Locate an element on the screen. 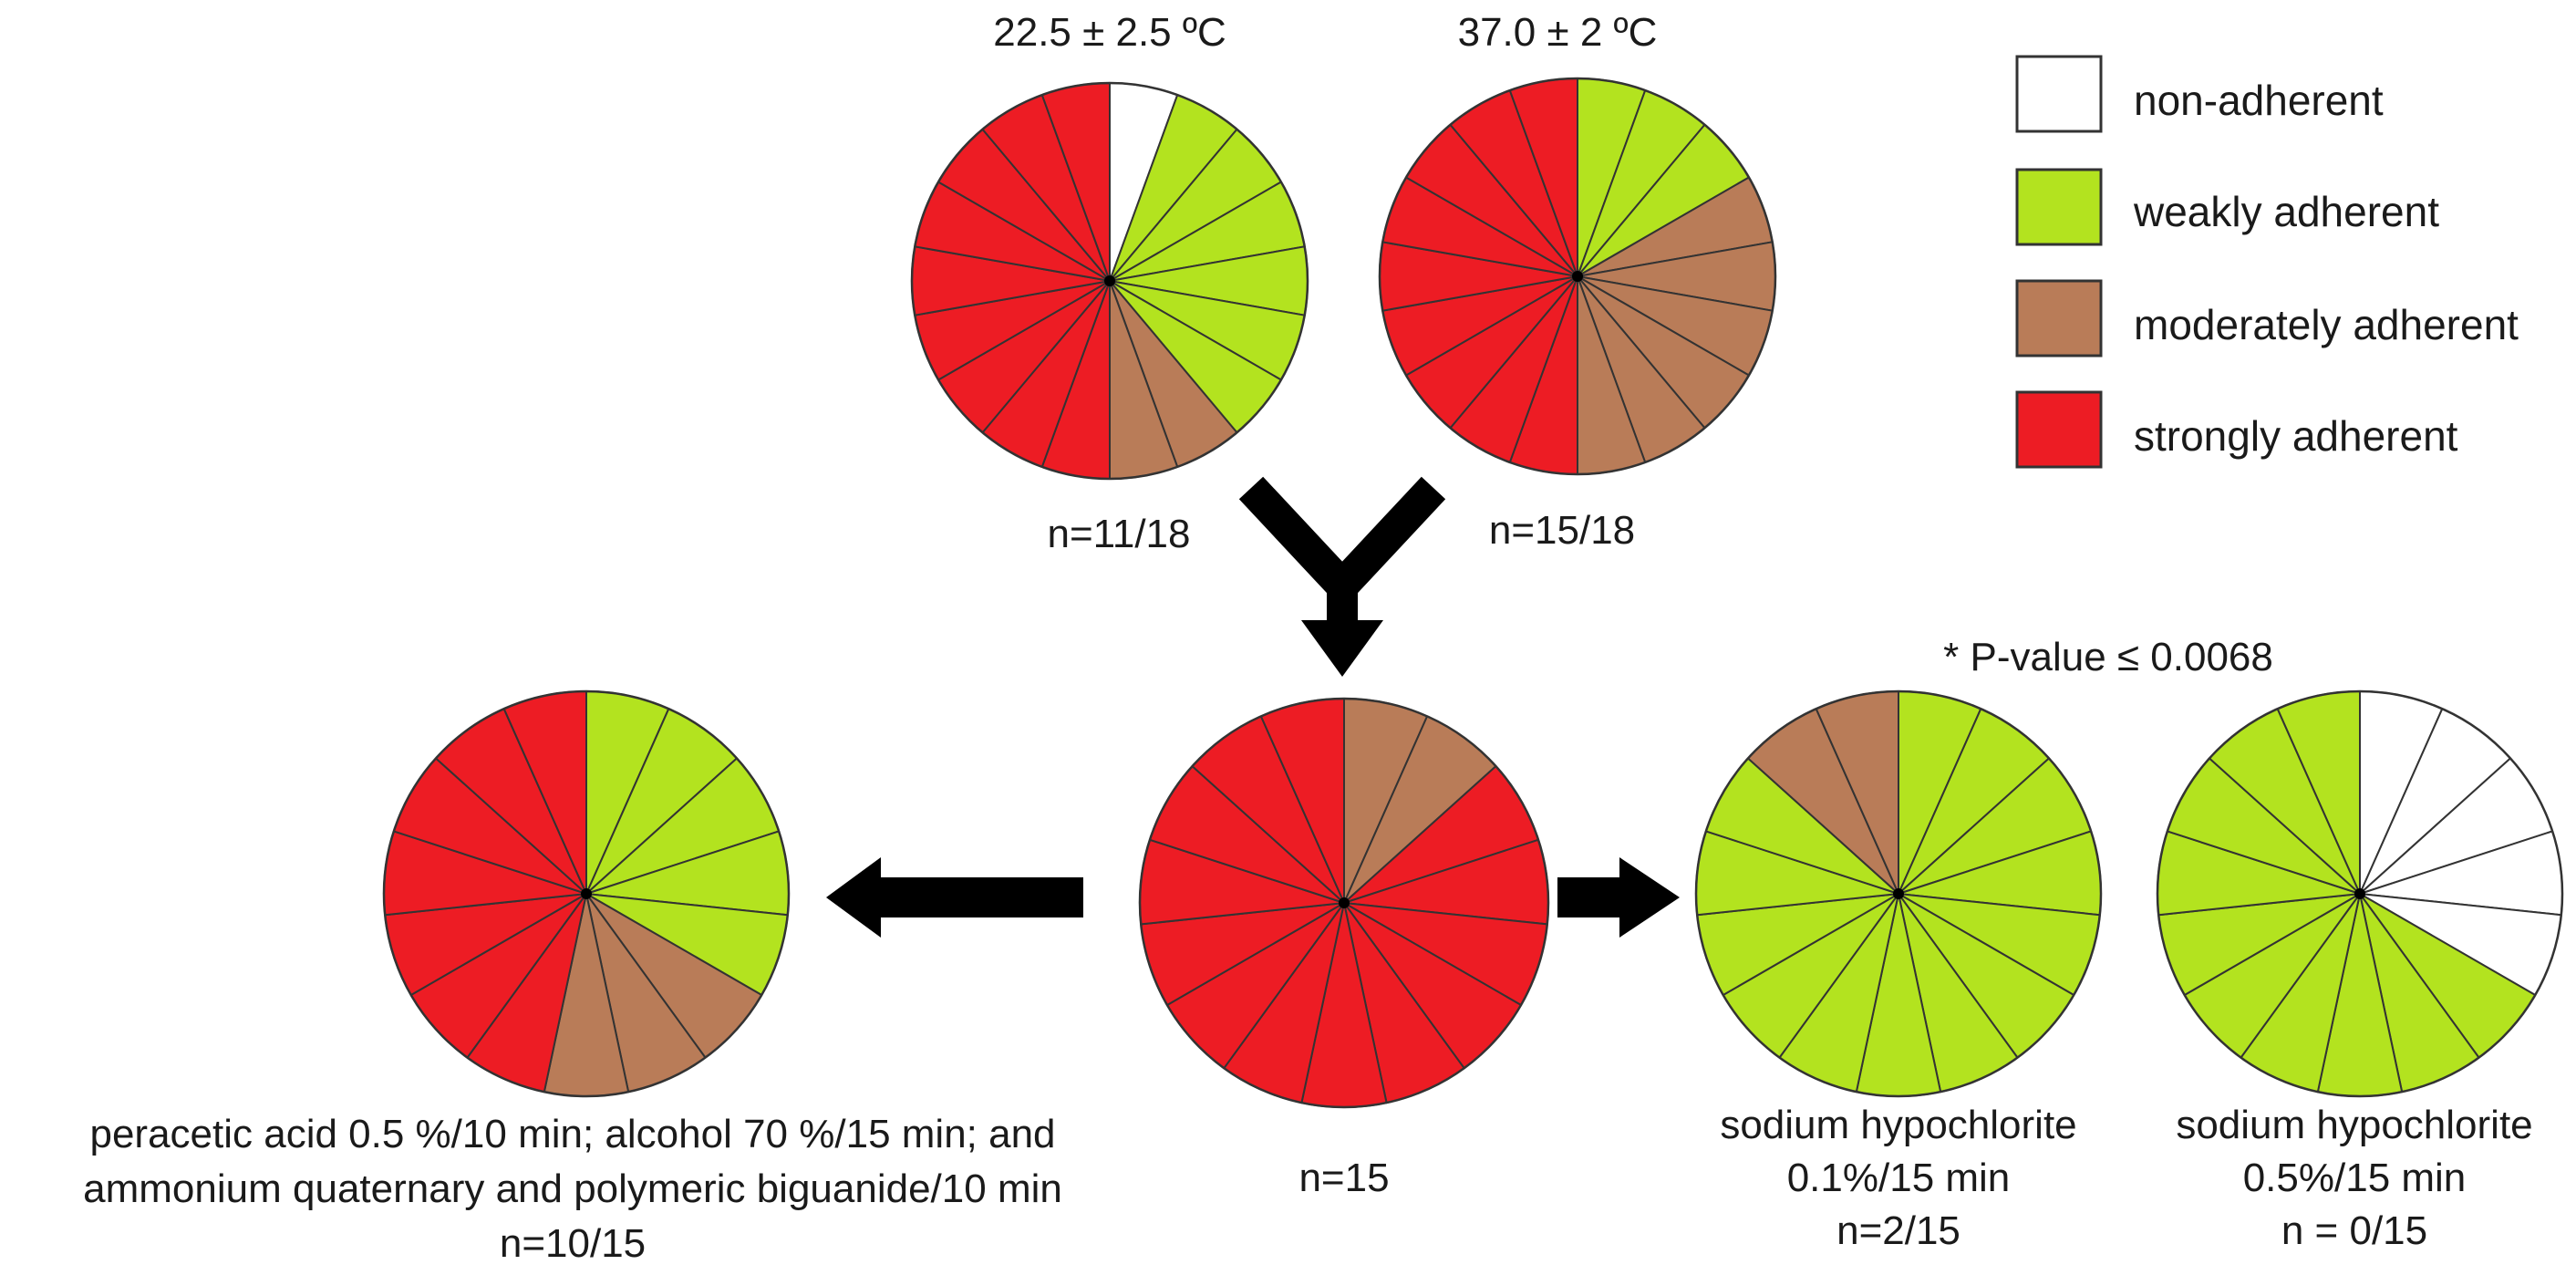 Image resolution: width=2576 pixels, height=1275 pixels. right-arrow-head is located at coordinates (1649, 897).